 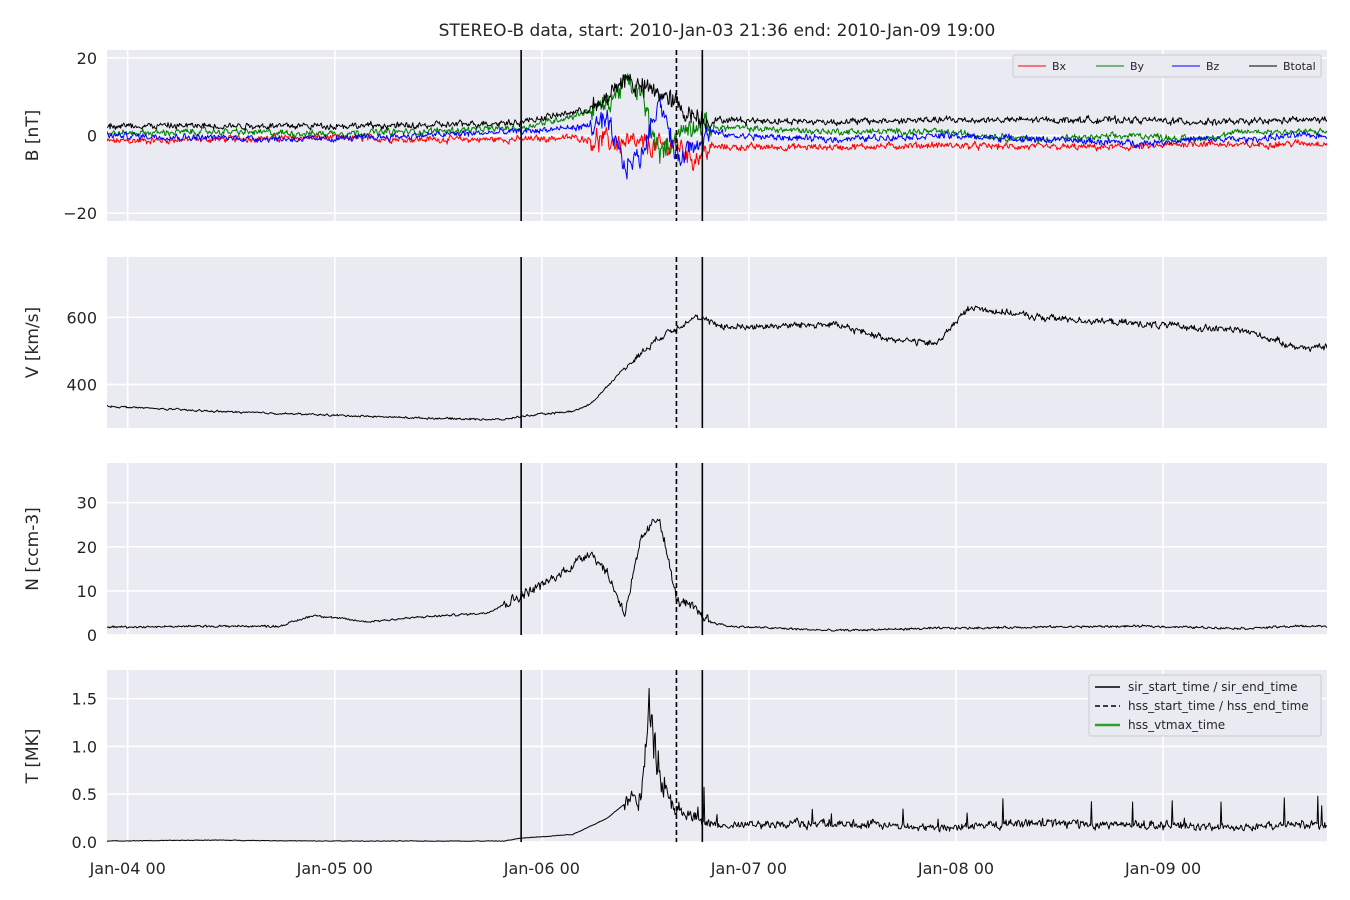 What do you see at coordinates (1059, 66) in the screenshot?
I see `legend-label: Bx` at bounding box center [1059, 66].